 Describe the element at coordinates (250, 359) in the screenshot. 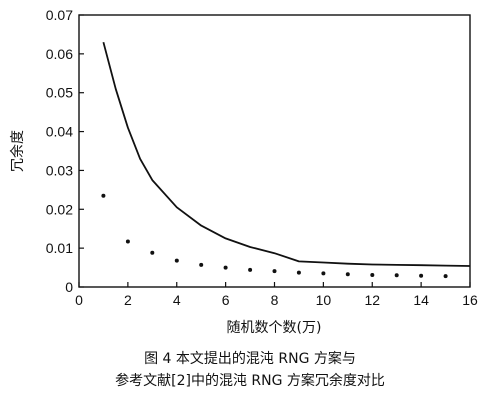

I see `caption-line-1: 图 4 本文提出的混沌 RNG 方案与` at that location.